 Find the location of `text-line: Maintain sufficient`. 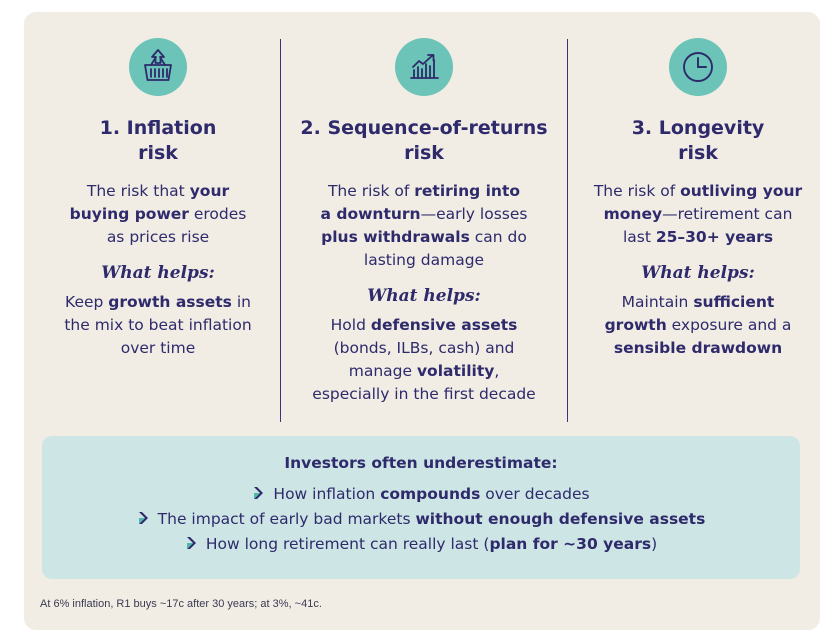

text-line: Maintain sufficient is located at coordinates (698, 302).